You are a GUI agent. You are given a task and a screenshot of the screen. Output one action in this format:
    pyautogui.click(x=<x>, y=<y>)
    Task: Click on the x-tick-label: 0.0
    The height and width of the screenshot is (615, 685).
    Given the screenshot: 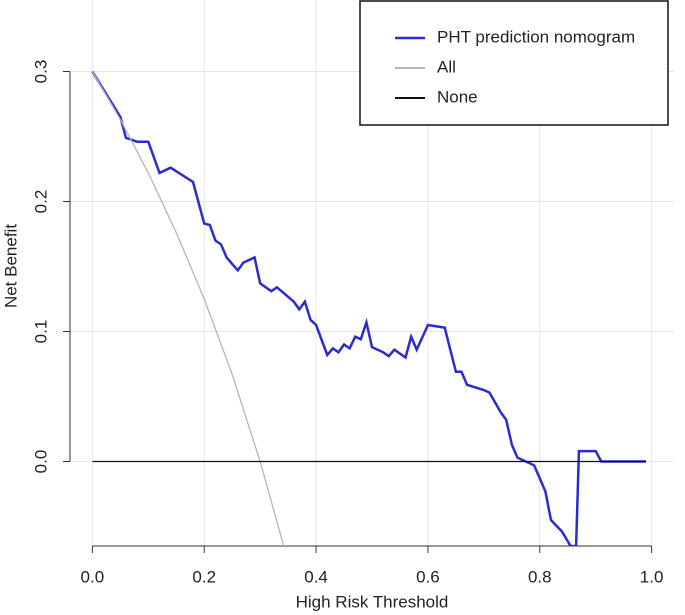 What is the action you would take?
    pyautogui.click(x=93, y=576)
    